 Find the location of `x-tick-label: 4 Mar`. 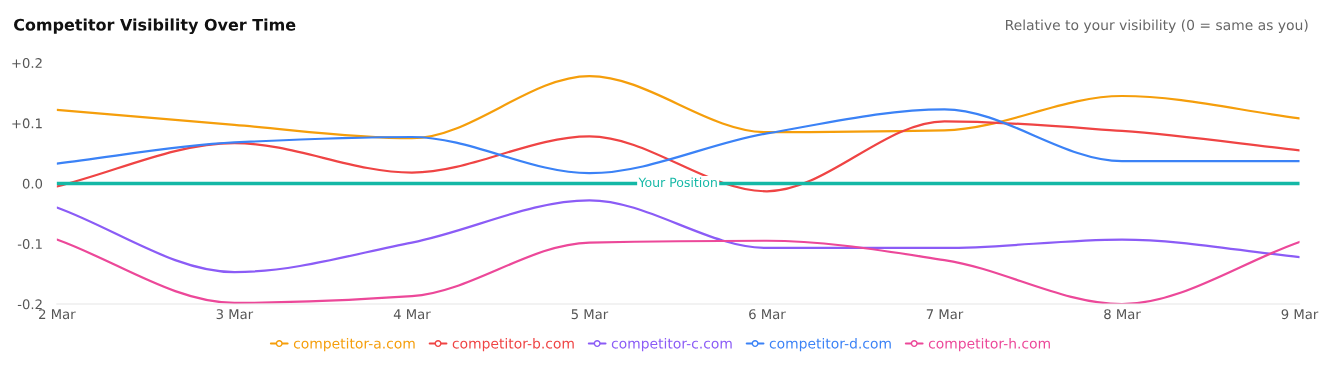

x-tick-label: 4 Mar is located at coordinates (412, 314).